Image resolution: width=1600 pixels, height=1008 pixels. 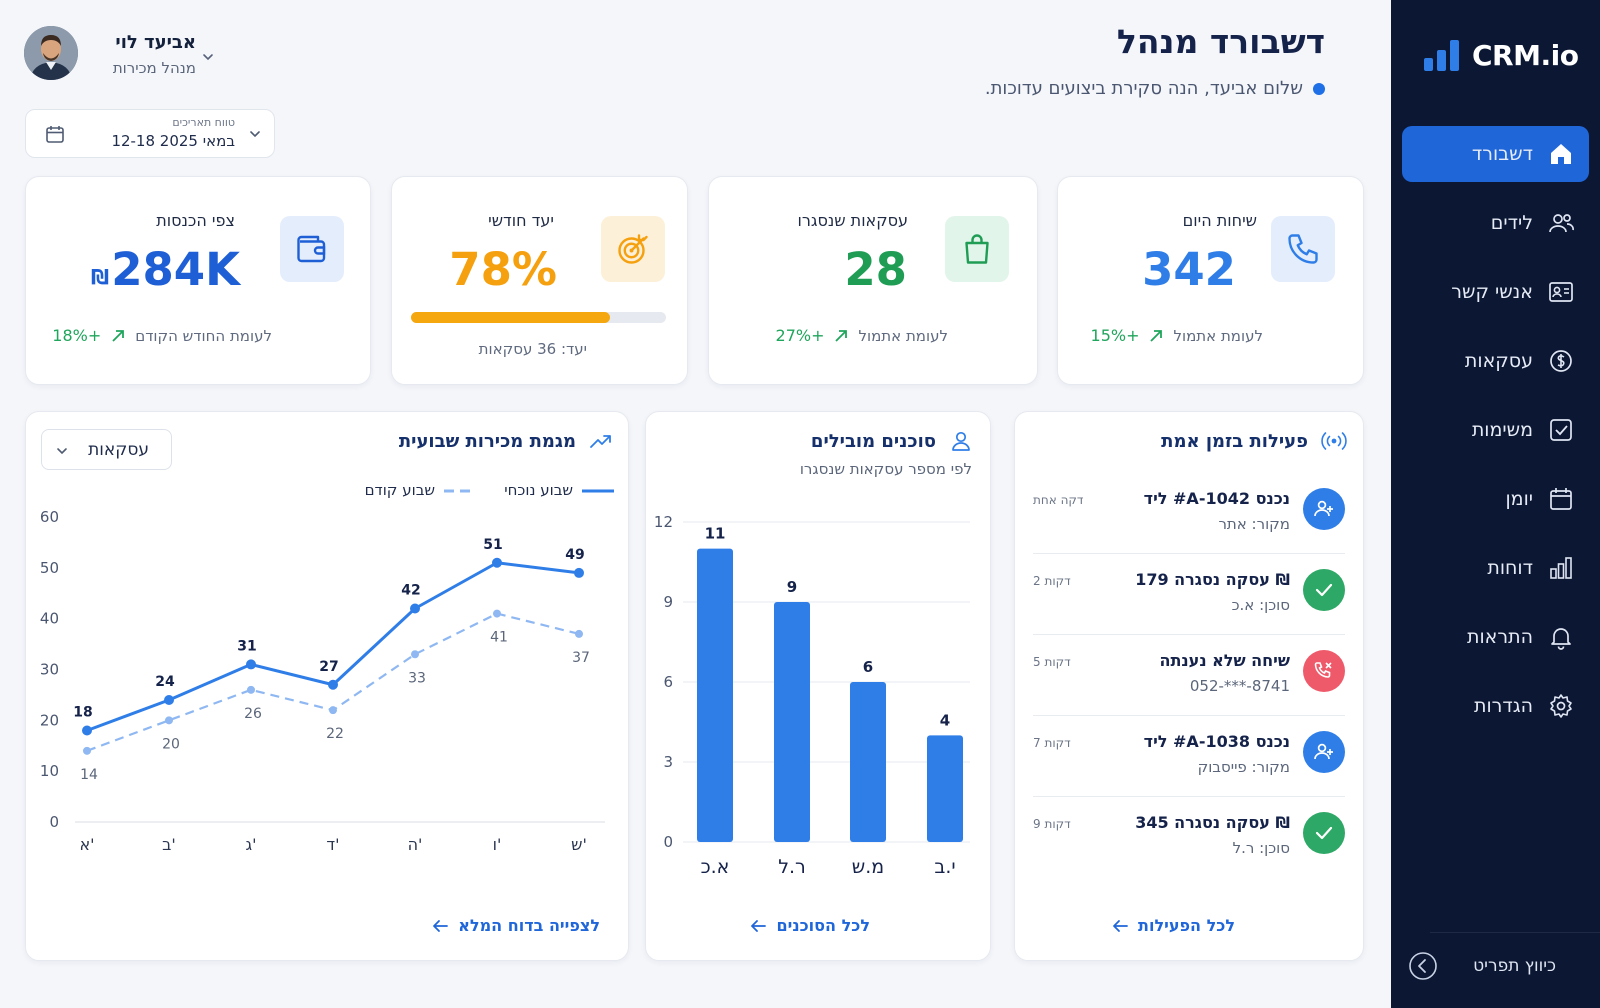 I want to click on x-tick-label: ו', so click(x=497, y=844).